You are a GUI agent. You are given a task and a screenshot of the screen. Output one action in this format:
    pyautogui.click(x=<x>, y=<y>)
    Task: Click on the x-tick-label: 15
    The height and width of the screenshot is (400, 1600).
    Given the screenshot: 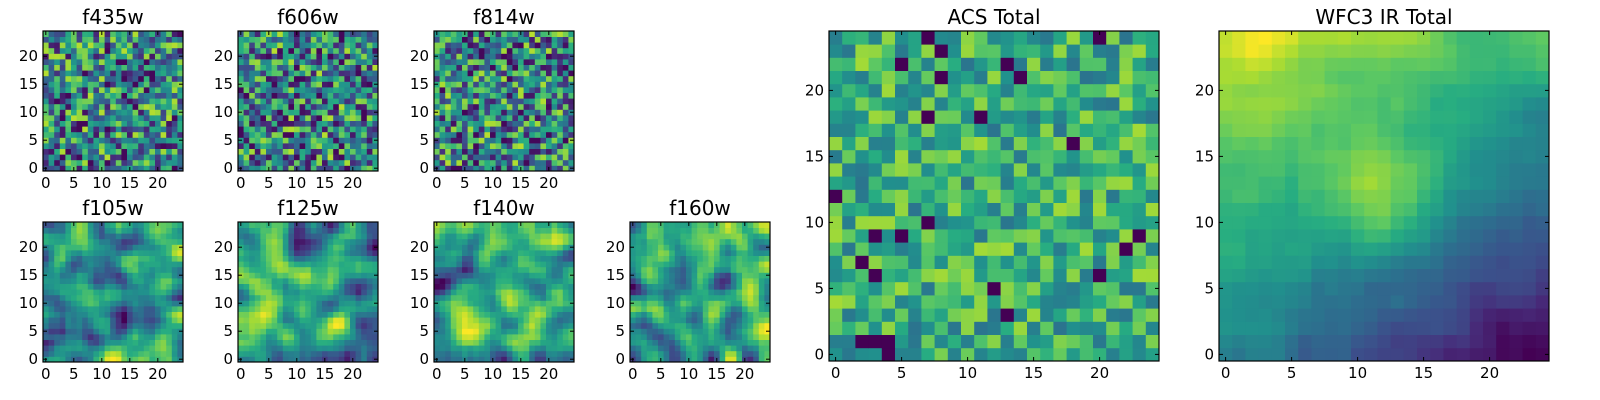 What is the action you would take?
    pyautogui.click(x=324, y=374)
    